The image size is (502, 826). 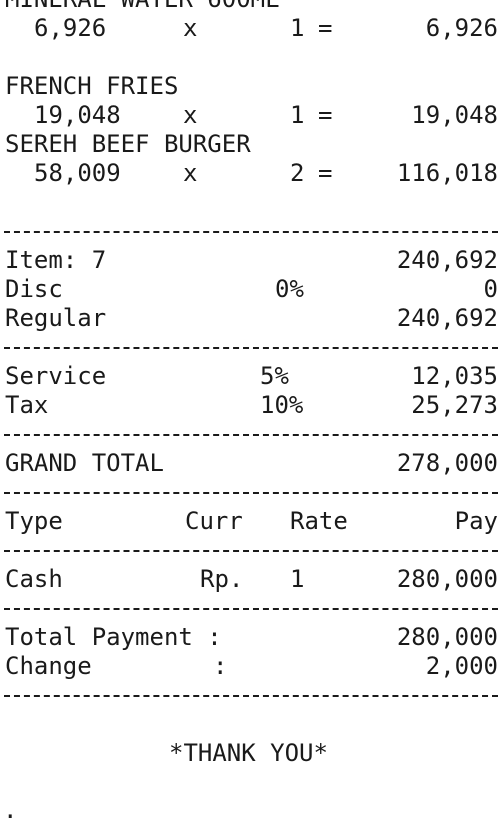 What do you see at coordinates (251, 666) in the screenshot?
I see `change-row: Change : 2,000` at bounding box center [251, 666].